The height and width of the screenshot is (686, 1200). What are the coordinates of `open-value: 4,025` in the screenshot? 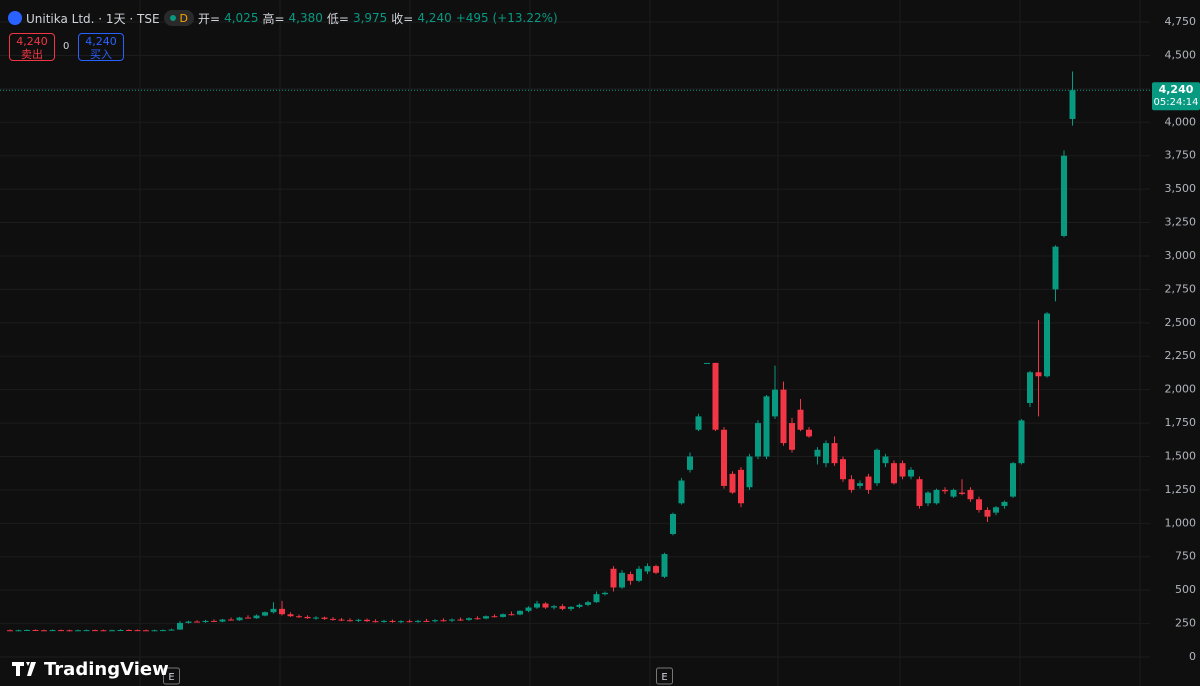 It's located at (241, 18).